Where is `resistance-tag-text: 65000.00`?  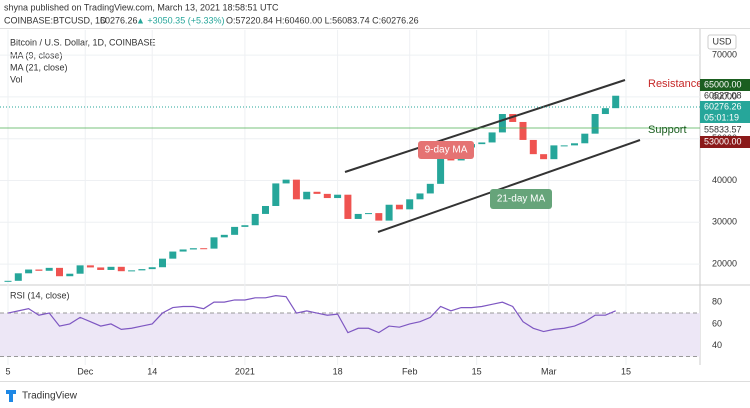 resistance-tag-text: 65000.00 is located at coordinates (723, 84).